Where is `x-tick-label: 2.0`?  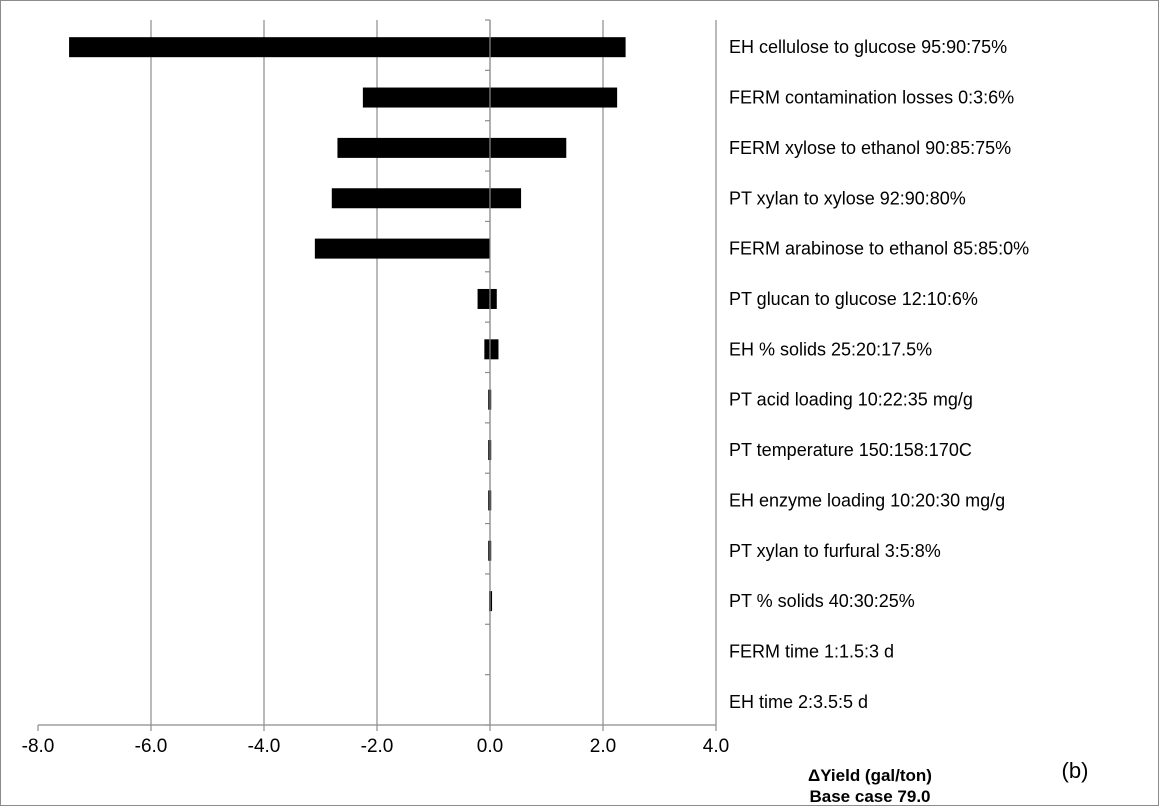
x-tick-label: 2.0 is located at coordinates (603, 746).